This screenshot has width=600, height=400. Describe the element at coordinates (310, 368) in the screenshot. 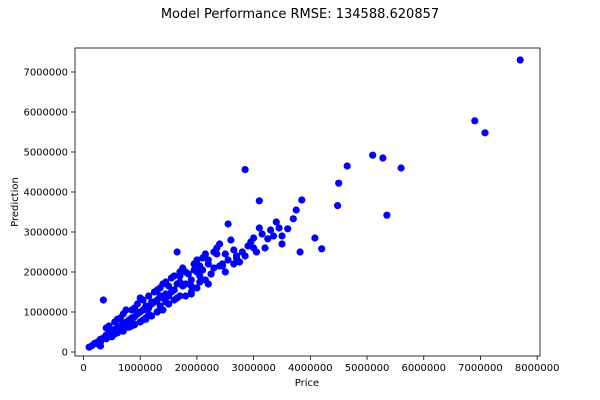

I see `x-tick-label: 4000000` at that location.